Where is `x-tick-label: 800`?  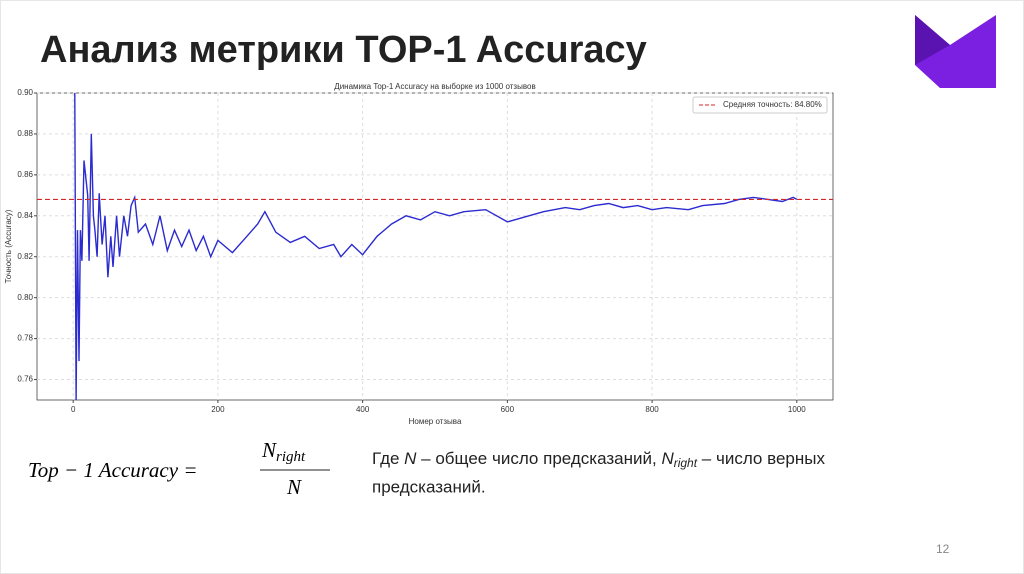
x-tick-label: 800 is located at coordinates (652, 409).